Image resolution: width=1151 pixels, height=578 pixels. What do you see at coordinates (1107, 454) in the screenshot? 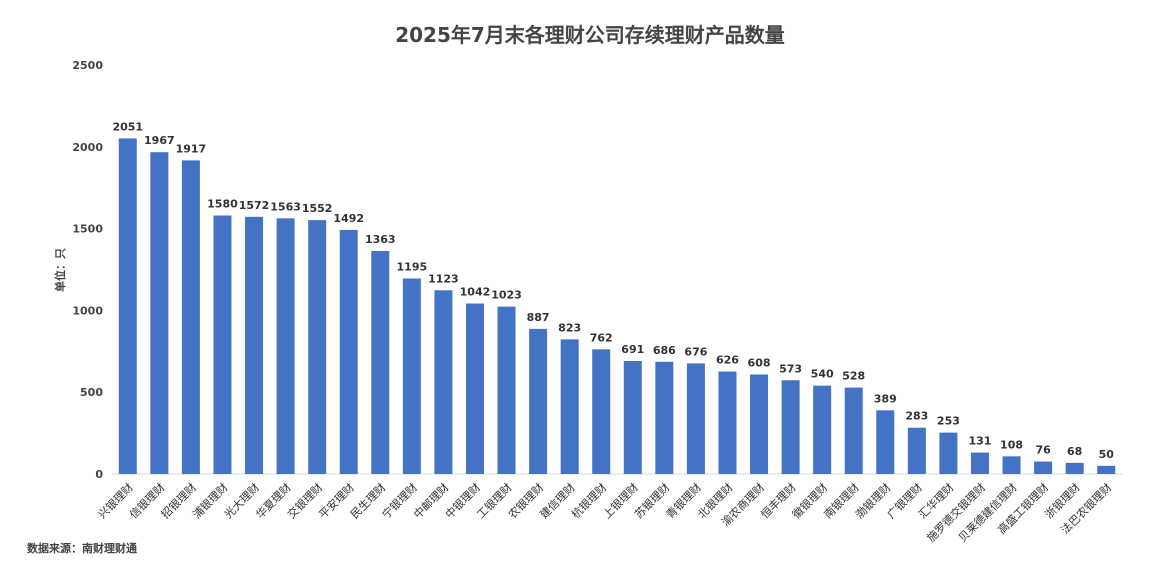
I see `bar-value-label: 50` at bounding box center [1107, 454].